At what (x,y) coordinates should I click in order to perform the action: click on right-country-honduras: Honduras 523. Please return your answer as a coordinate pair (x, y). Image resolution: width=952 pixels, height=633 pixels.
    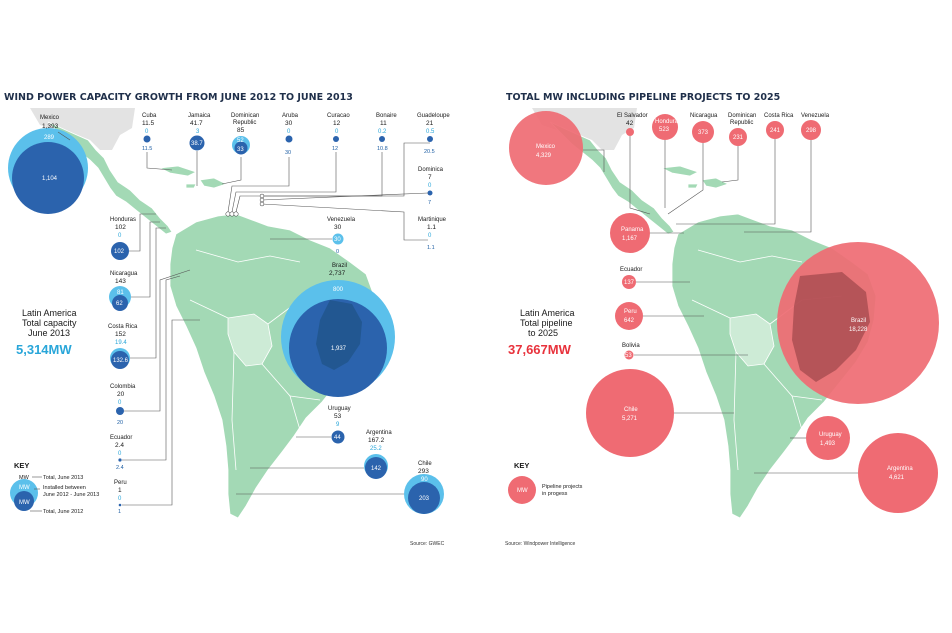
    Looking at the image, I should click on (666, 161).